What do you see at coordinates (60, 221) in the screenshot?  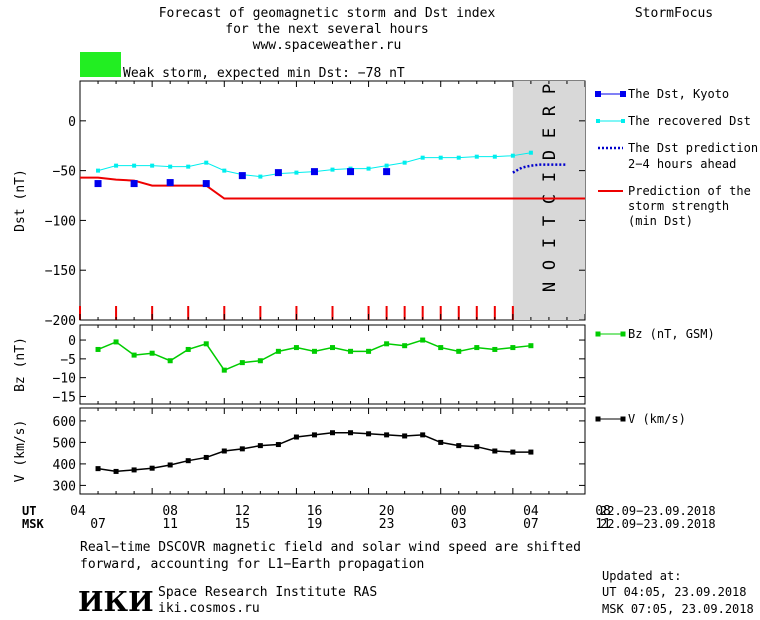 I see `y-tick-label: −100` at bounding box center [60, 221].